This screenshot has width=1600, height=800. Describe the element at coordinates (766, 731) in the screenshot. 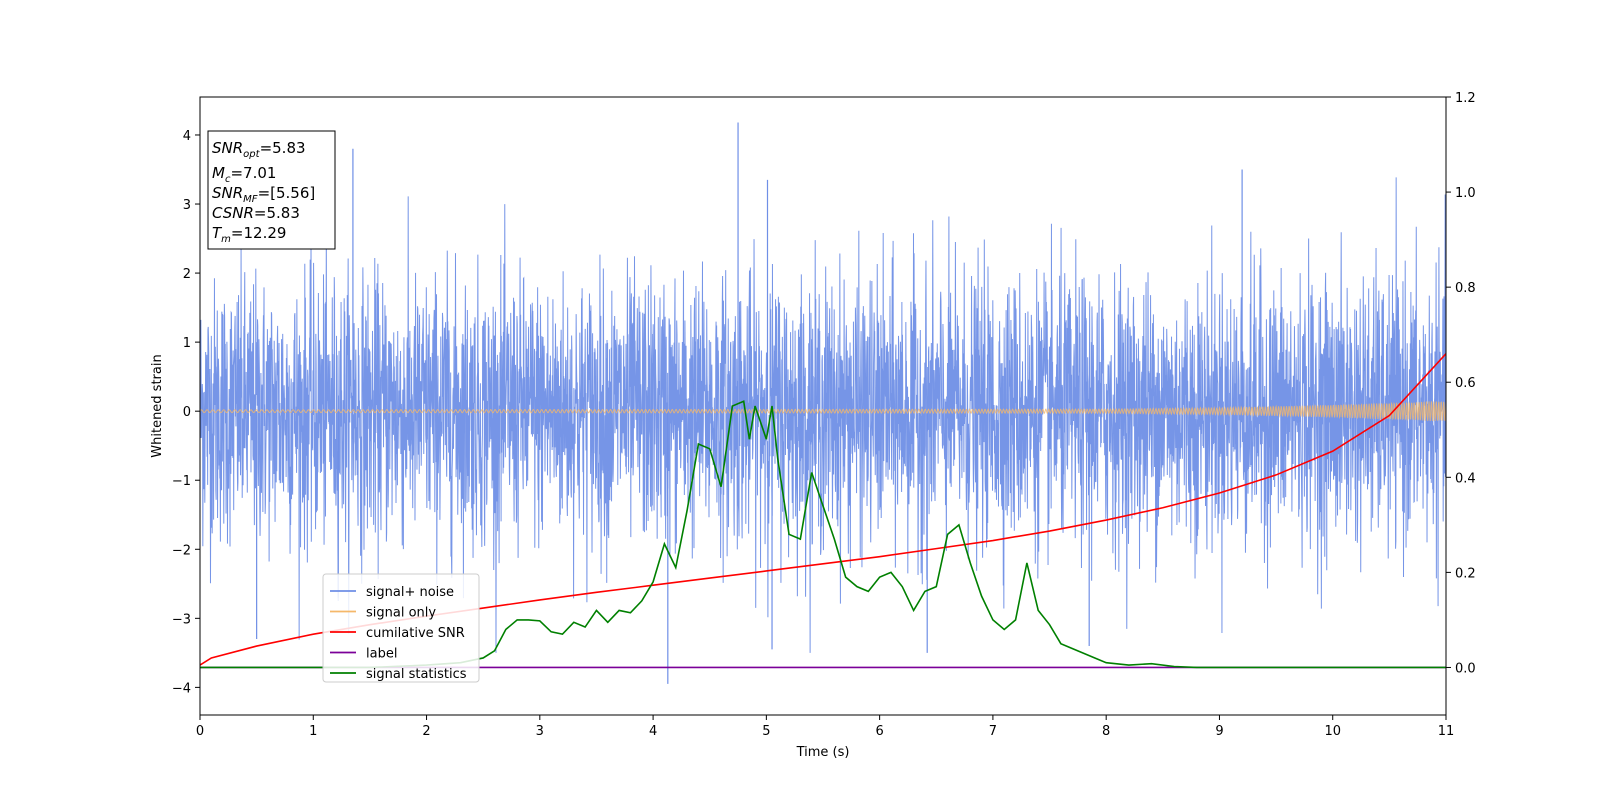

I see `x-tick-label: 5` at that location.